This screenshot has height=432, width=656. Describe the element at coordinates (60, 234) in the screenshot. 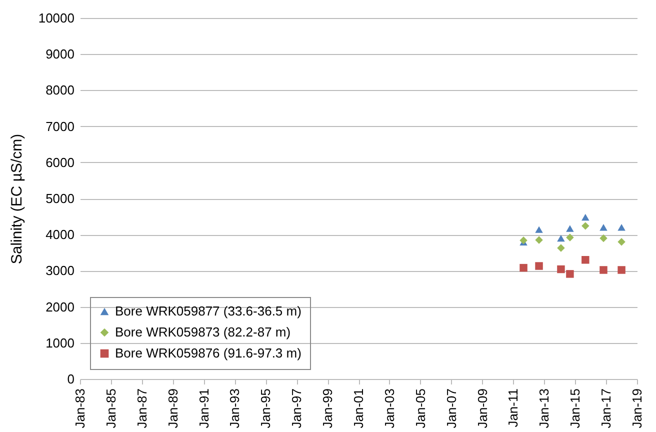

I see `y-tick-label: 4000` at that location.